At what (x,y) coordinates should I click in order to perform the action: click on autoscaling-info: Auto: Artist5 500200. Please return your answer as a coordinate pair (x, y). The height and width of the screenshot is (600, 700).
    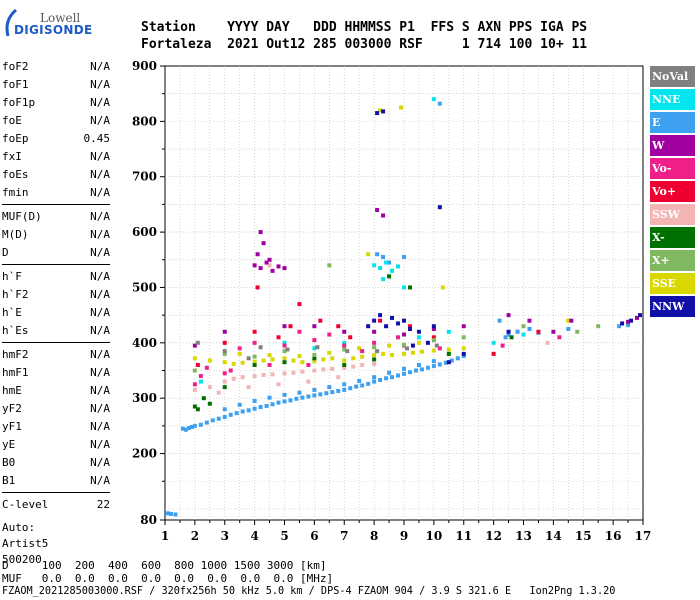
    Looking at the image, I should click on (56, 544).